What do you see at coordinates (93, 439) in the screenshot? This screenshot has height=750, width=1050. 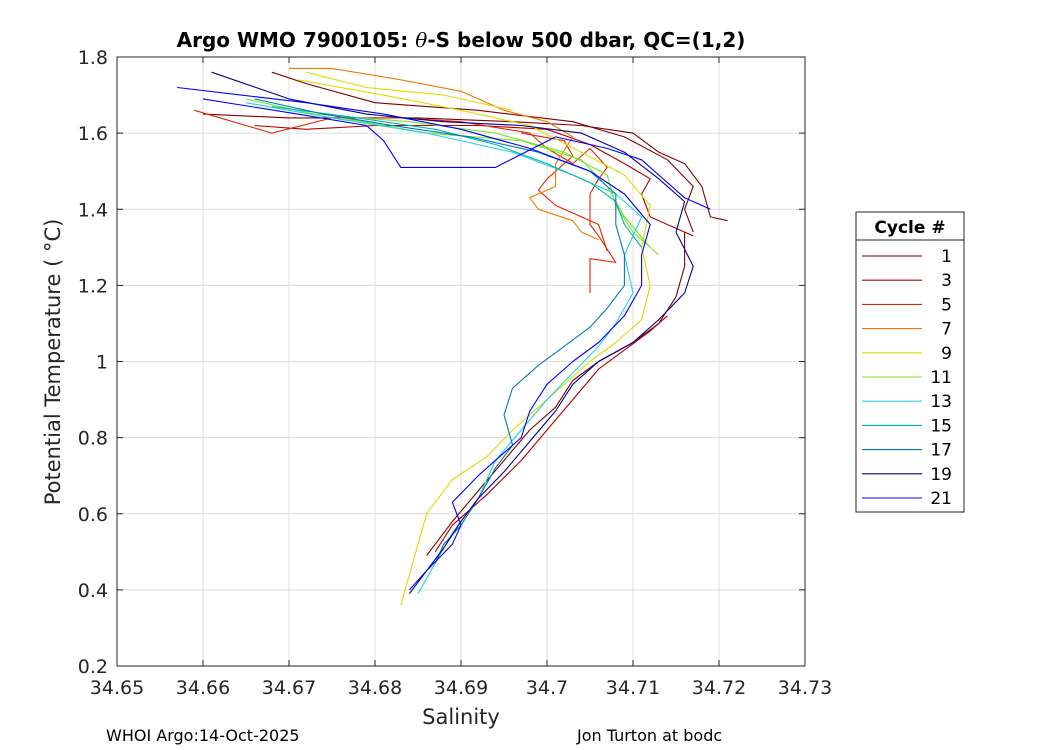 I see `y-tick-label: 0.8` at bounding box center [93, 439].